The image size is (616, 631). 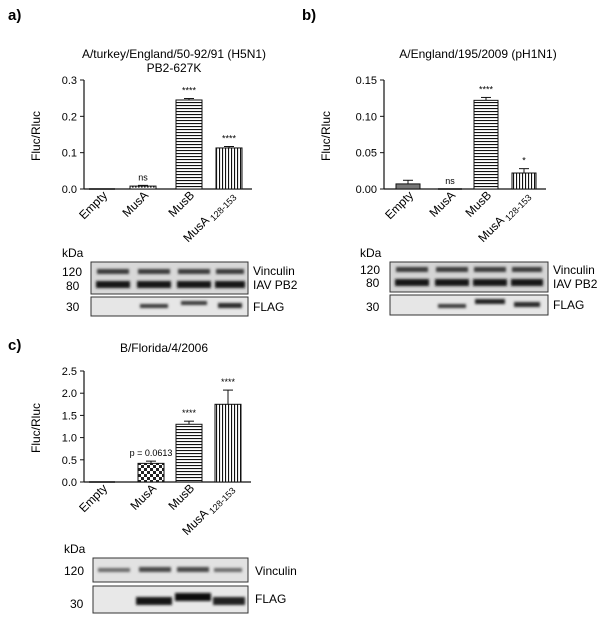 What do you see at coordinates (366, 154) in the screenshot?
I see `y-tick-label: 0.05` at bounding box center [366, 154].